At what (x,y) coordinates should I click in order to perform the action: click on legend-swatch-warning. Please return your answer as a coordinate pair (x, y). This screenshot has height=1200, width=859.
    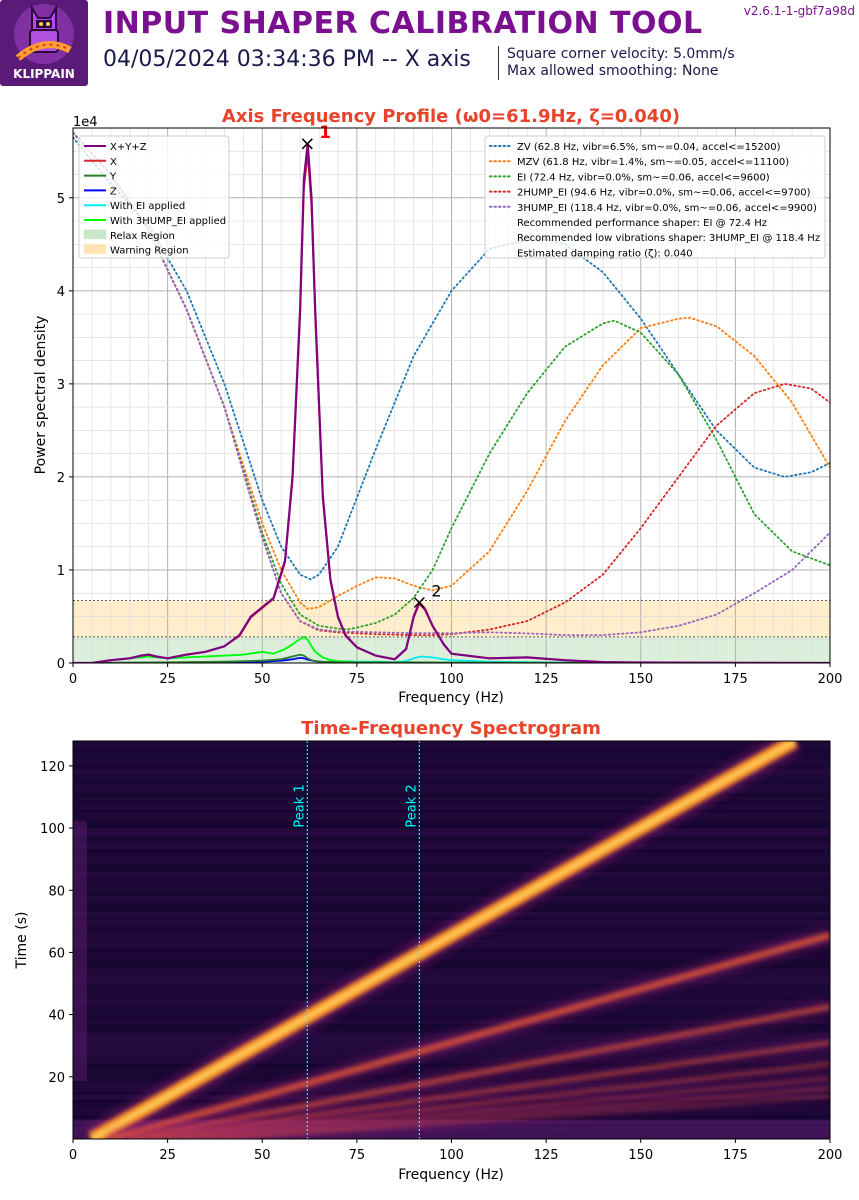
    Looking at the image, I should click on (95, 249).